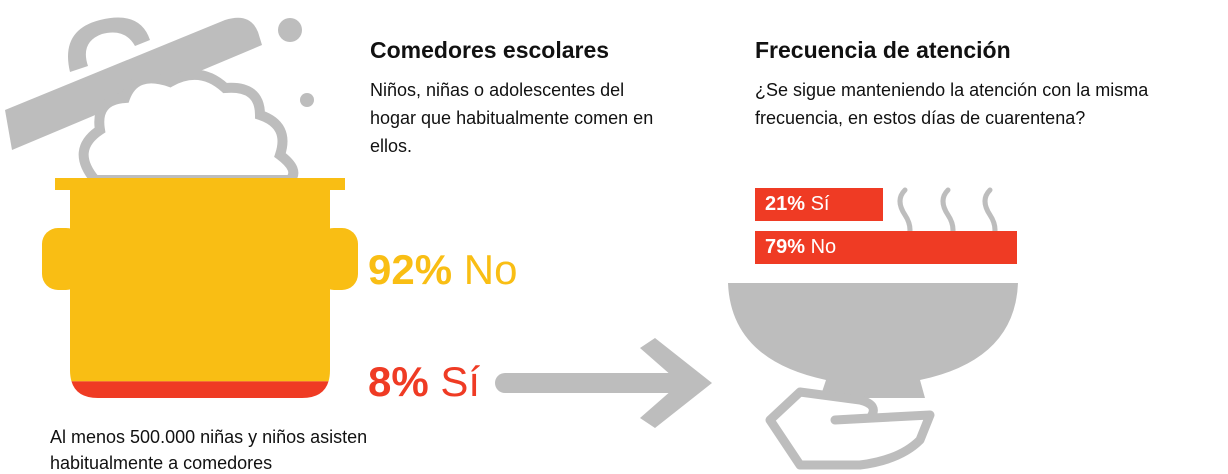 The image size is (1228, 474). Describe the element at coordinates (886, 247) in the screenshot. I see `bar: 79% No` at that location.